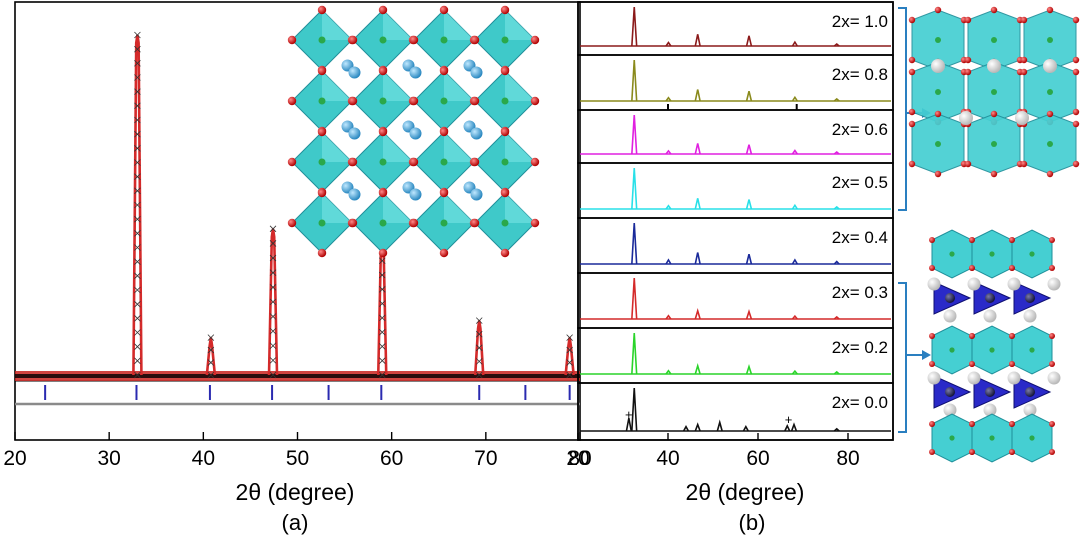 This screenshot has width=1080, height=539. What do you see at coordinates (735, 28) in the screenshot?
I see `panel-b-subplot: 2x= 1.0` at bounding box center [735, 28].